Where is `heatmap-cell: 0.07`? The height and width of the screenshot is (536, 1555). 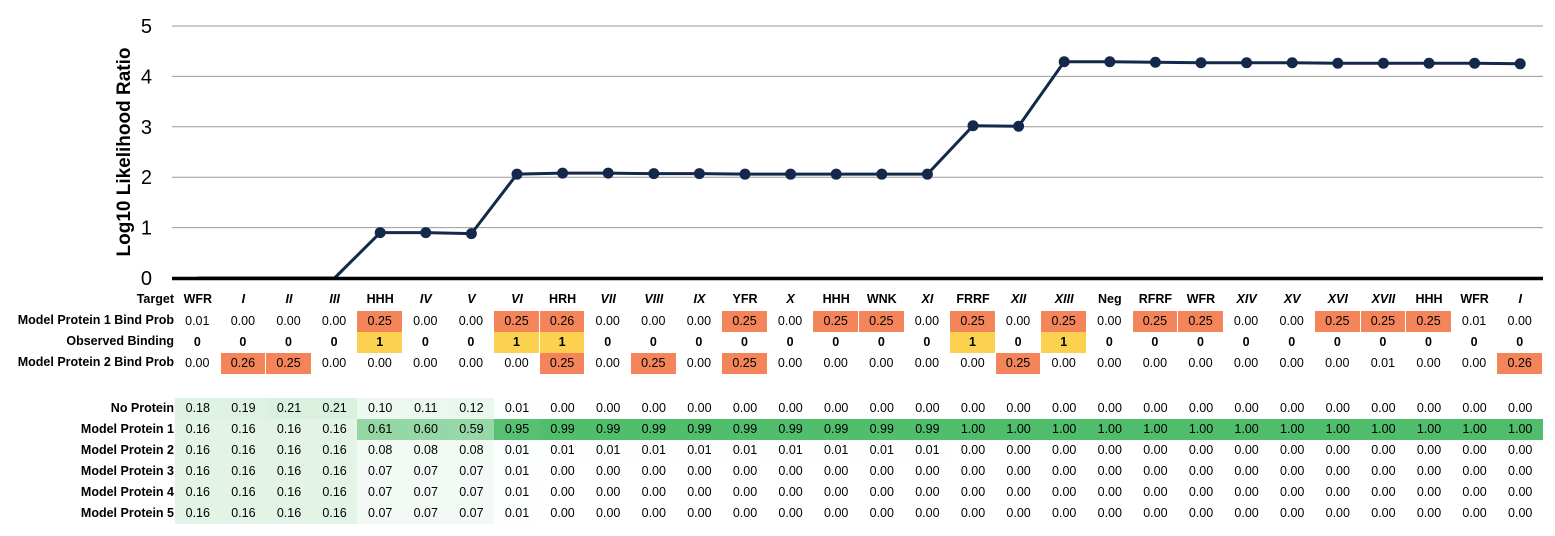
heatmap-cell: 0.07 is located at coordinates (380, 513).